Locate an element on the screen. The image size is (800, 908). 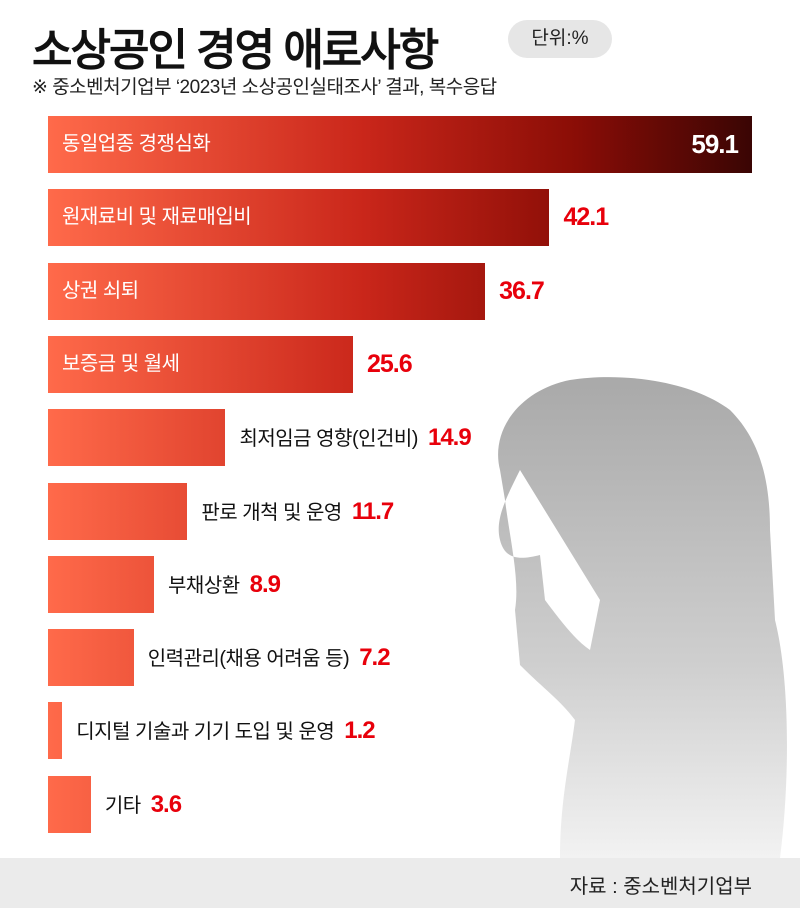
category-label: 상권 쇠퇴 is located at coordinates (100, 290).